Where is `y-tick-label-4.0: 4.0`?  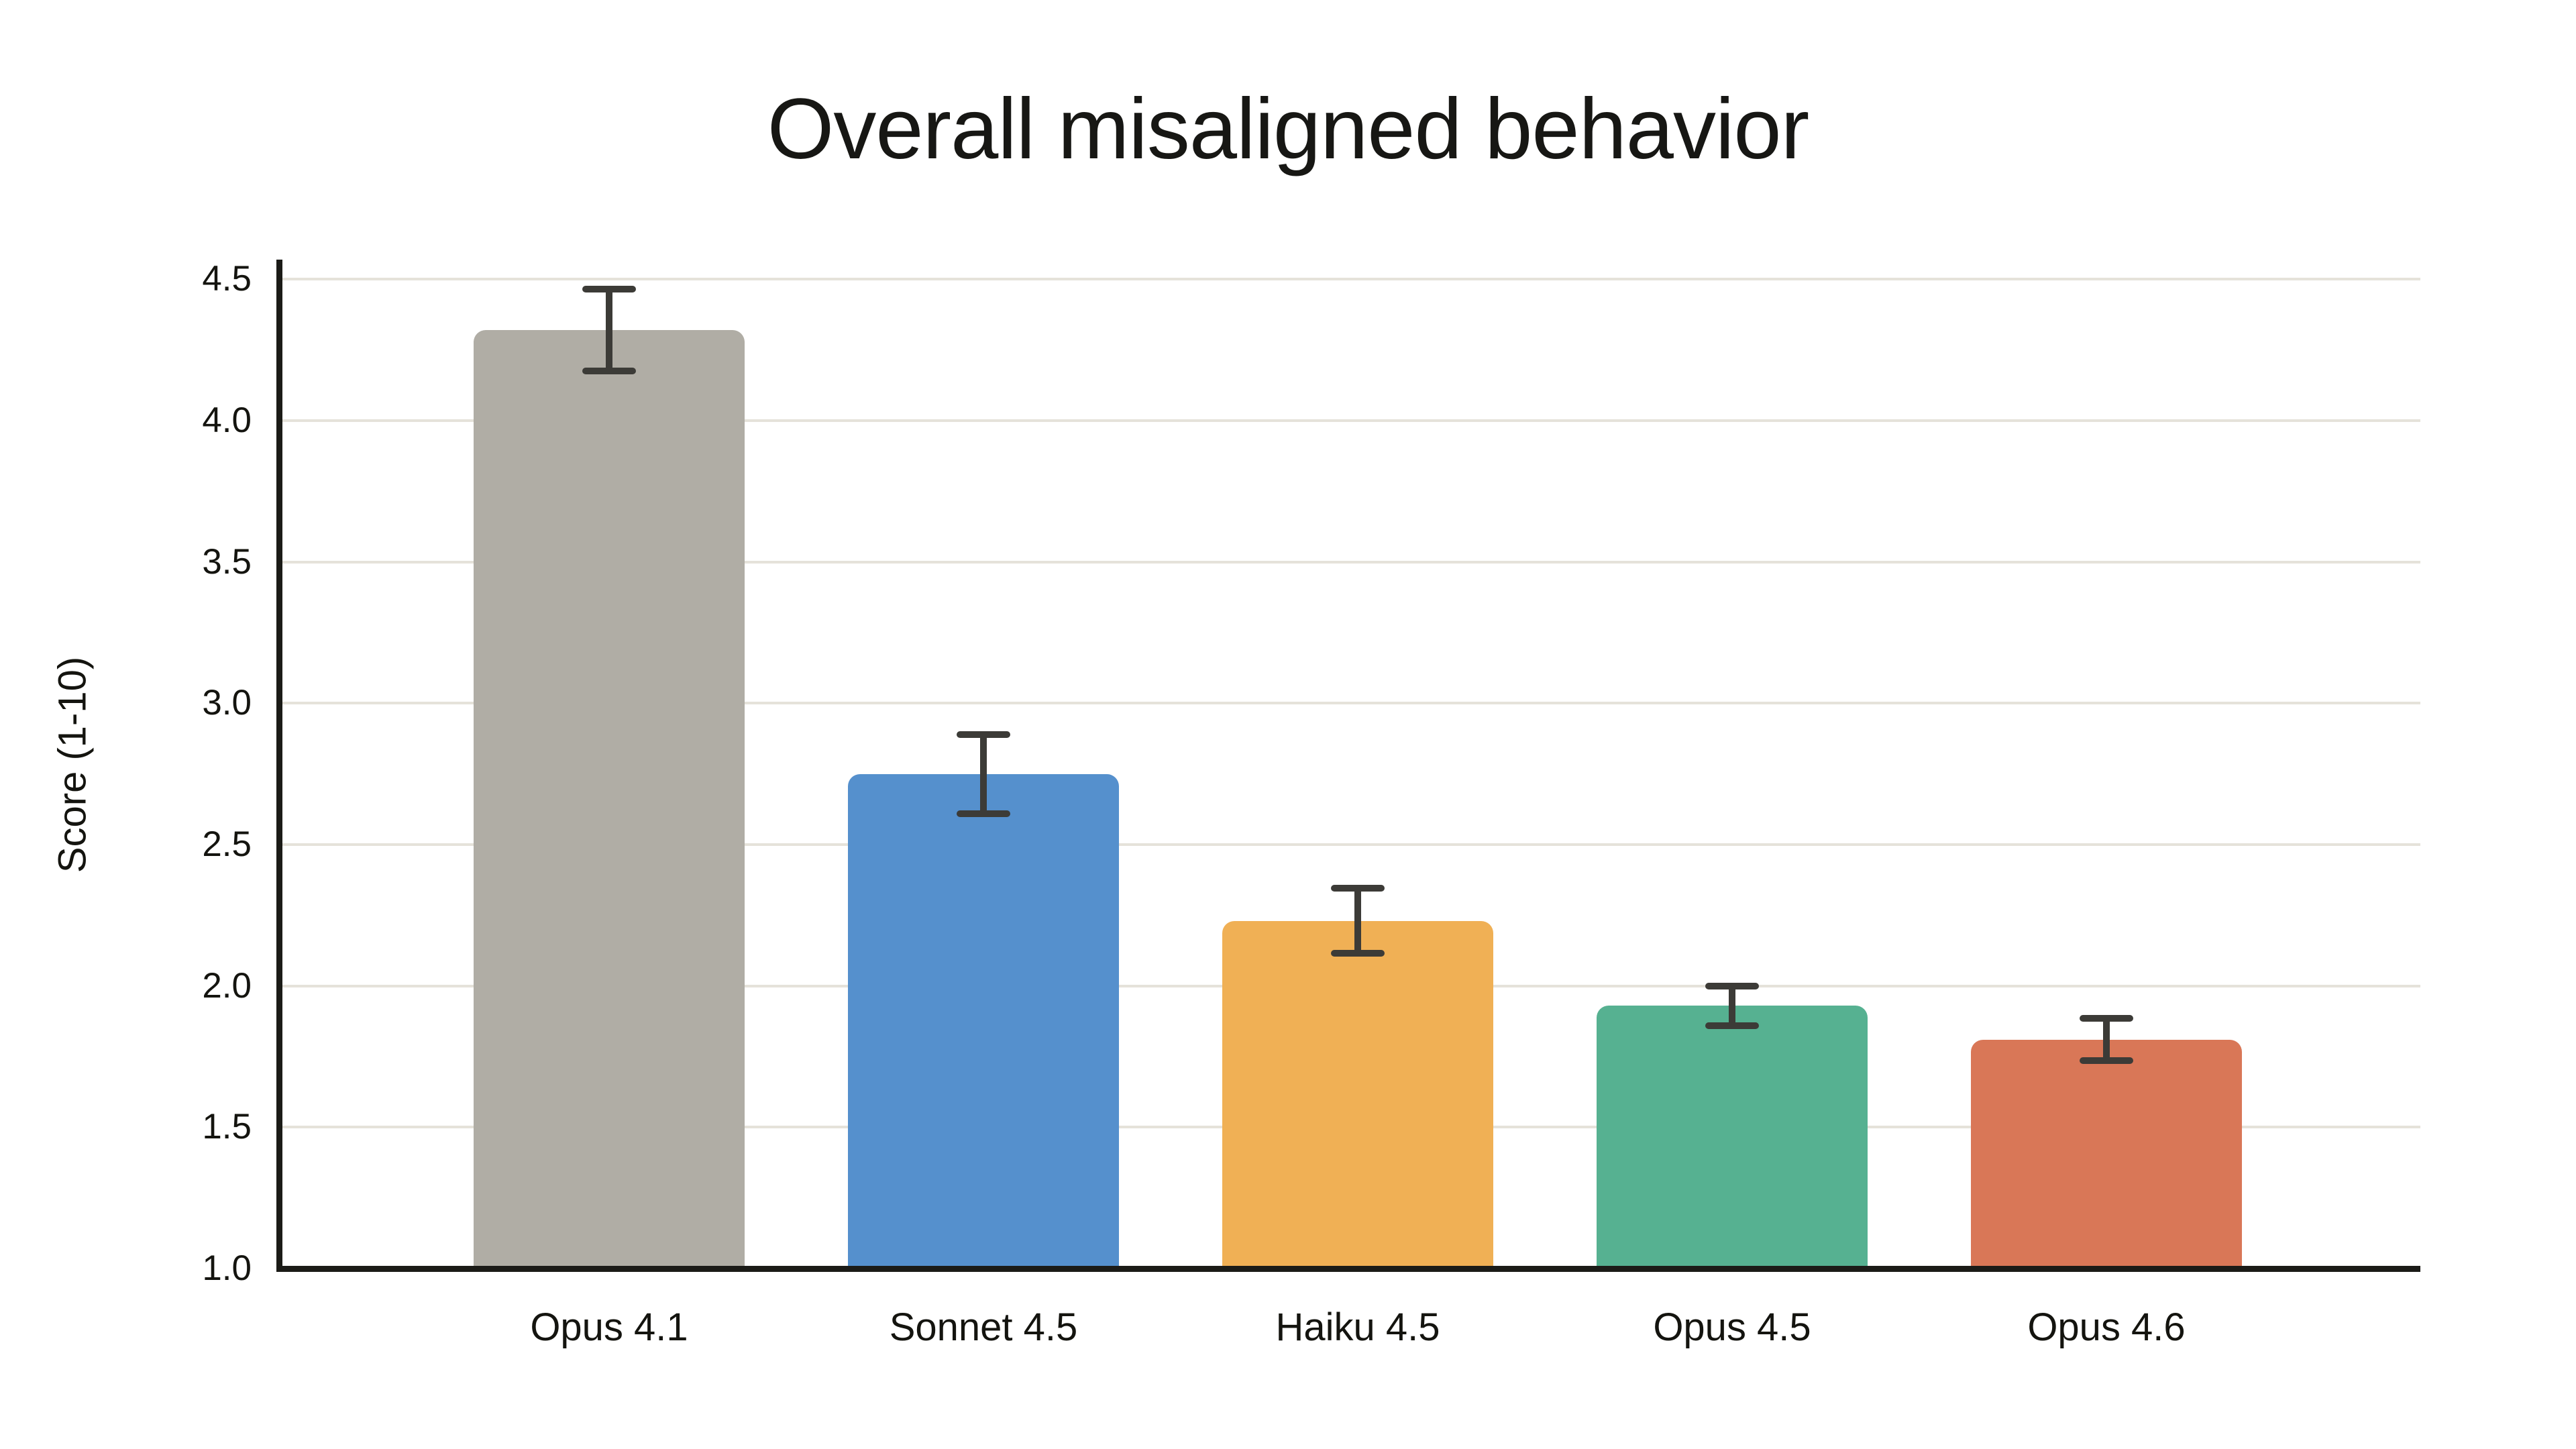 y-tick-label-4.0: 4.0 is located at coordinates (227, 420).